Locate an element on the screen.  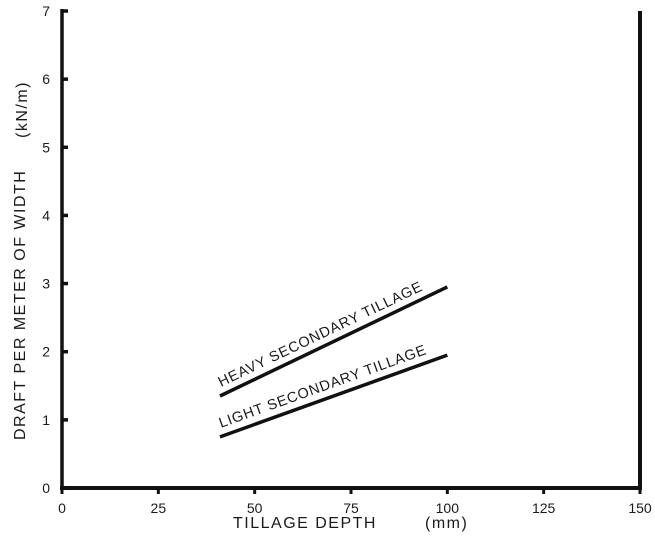
x-tick-label: 125 is located at coordinates (544, 508).